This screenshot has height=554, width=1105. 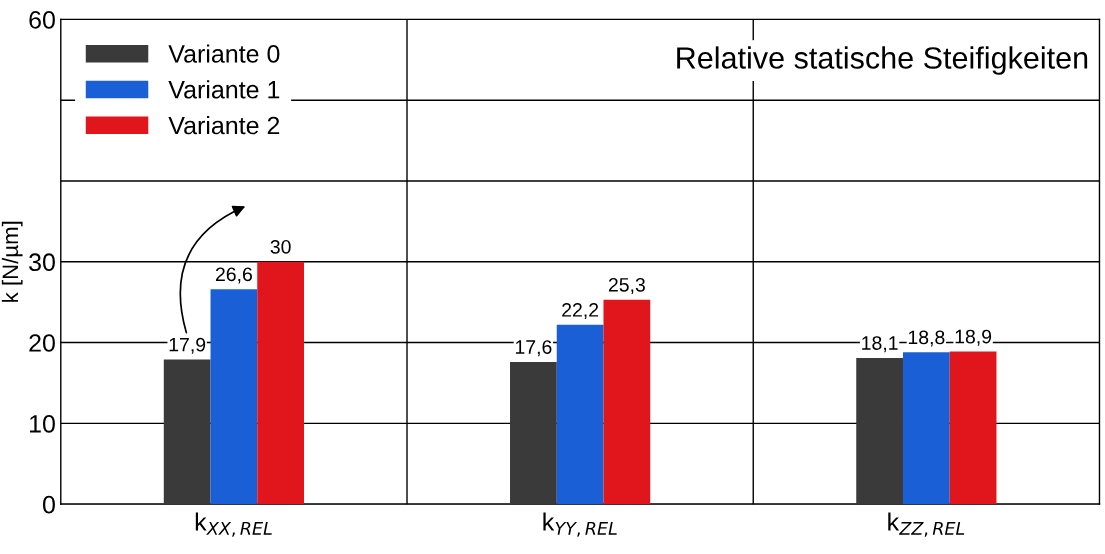 I want to click on data-label: 25,3, so click(x=626, y=286).